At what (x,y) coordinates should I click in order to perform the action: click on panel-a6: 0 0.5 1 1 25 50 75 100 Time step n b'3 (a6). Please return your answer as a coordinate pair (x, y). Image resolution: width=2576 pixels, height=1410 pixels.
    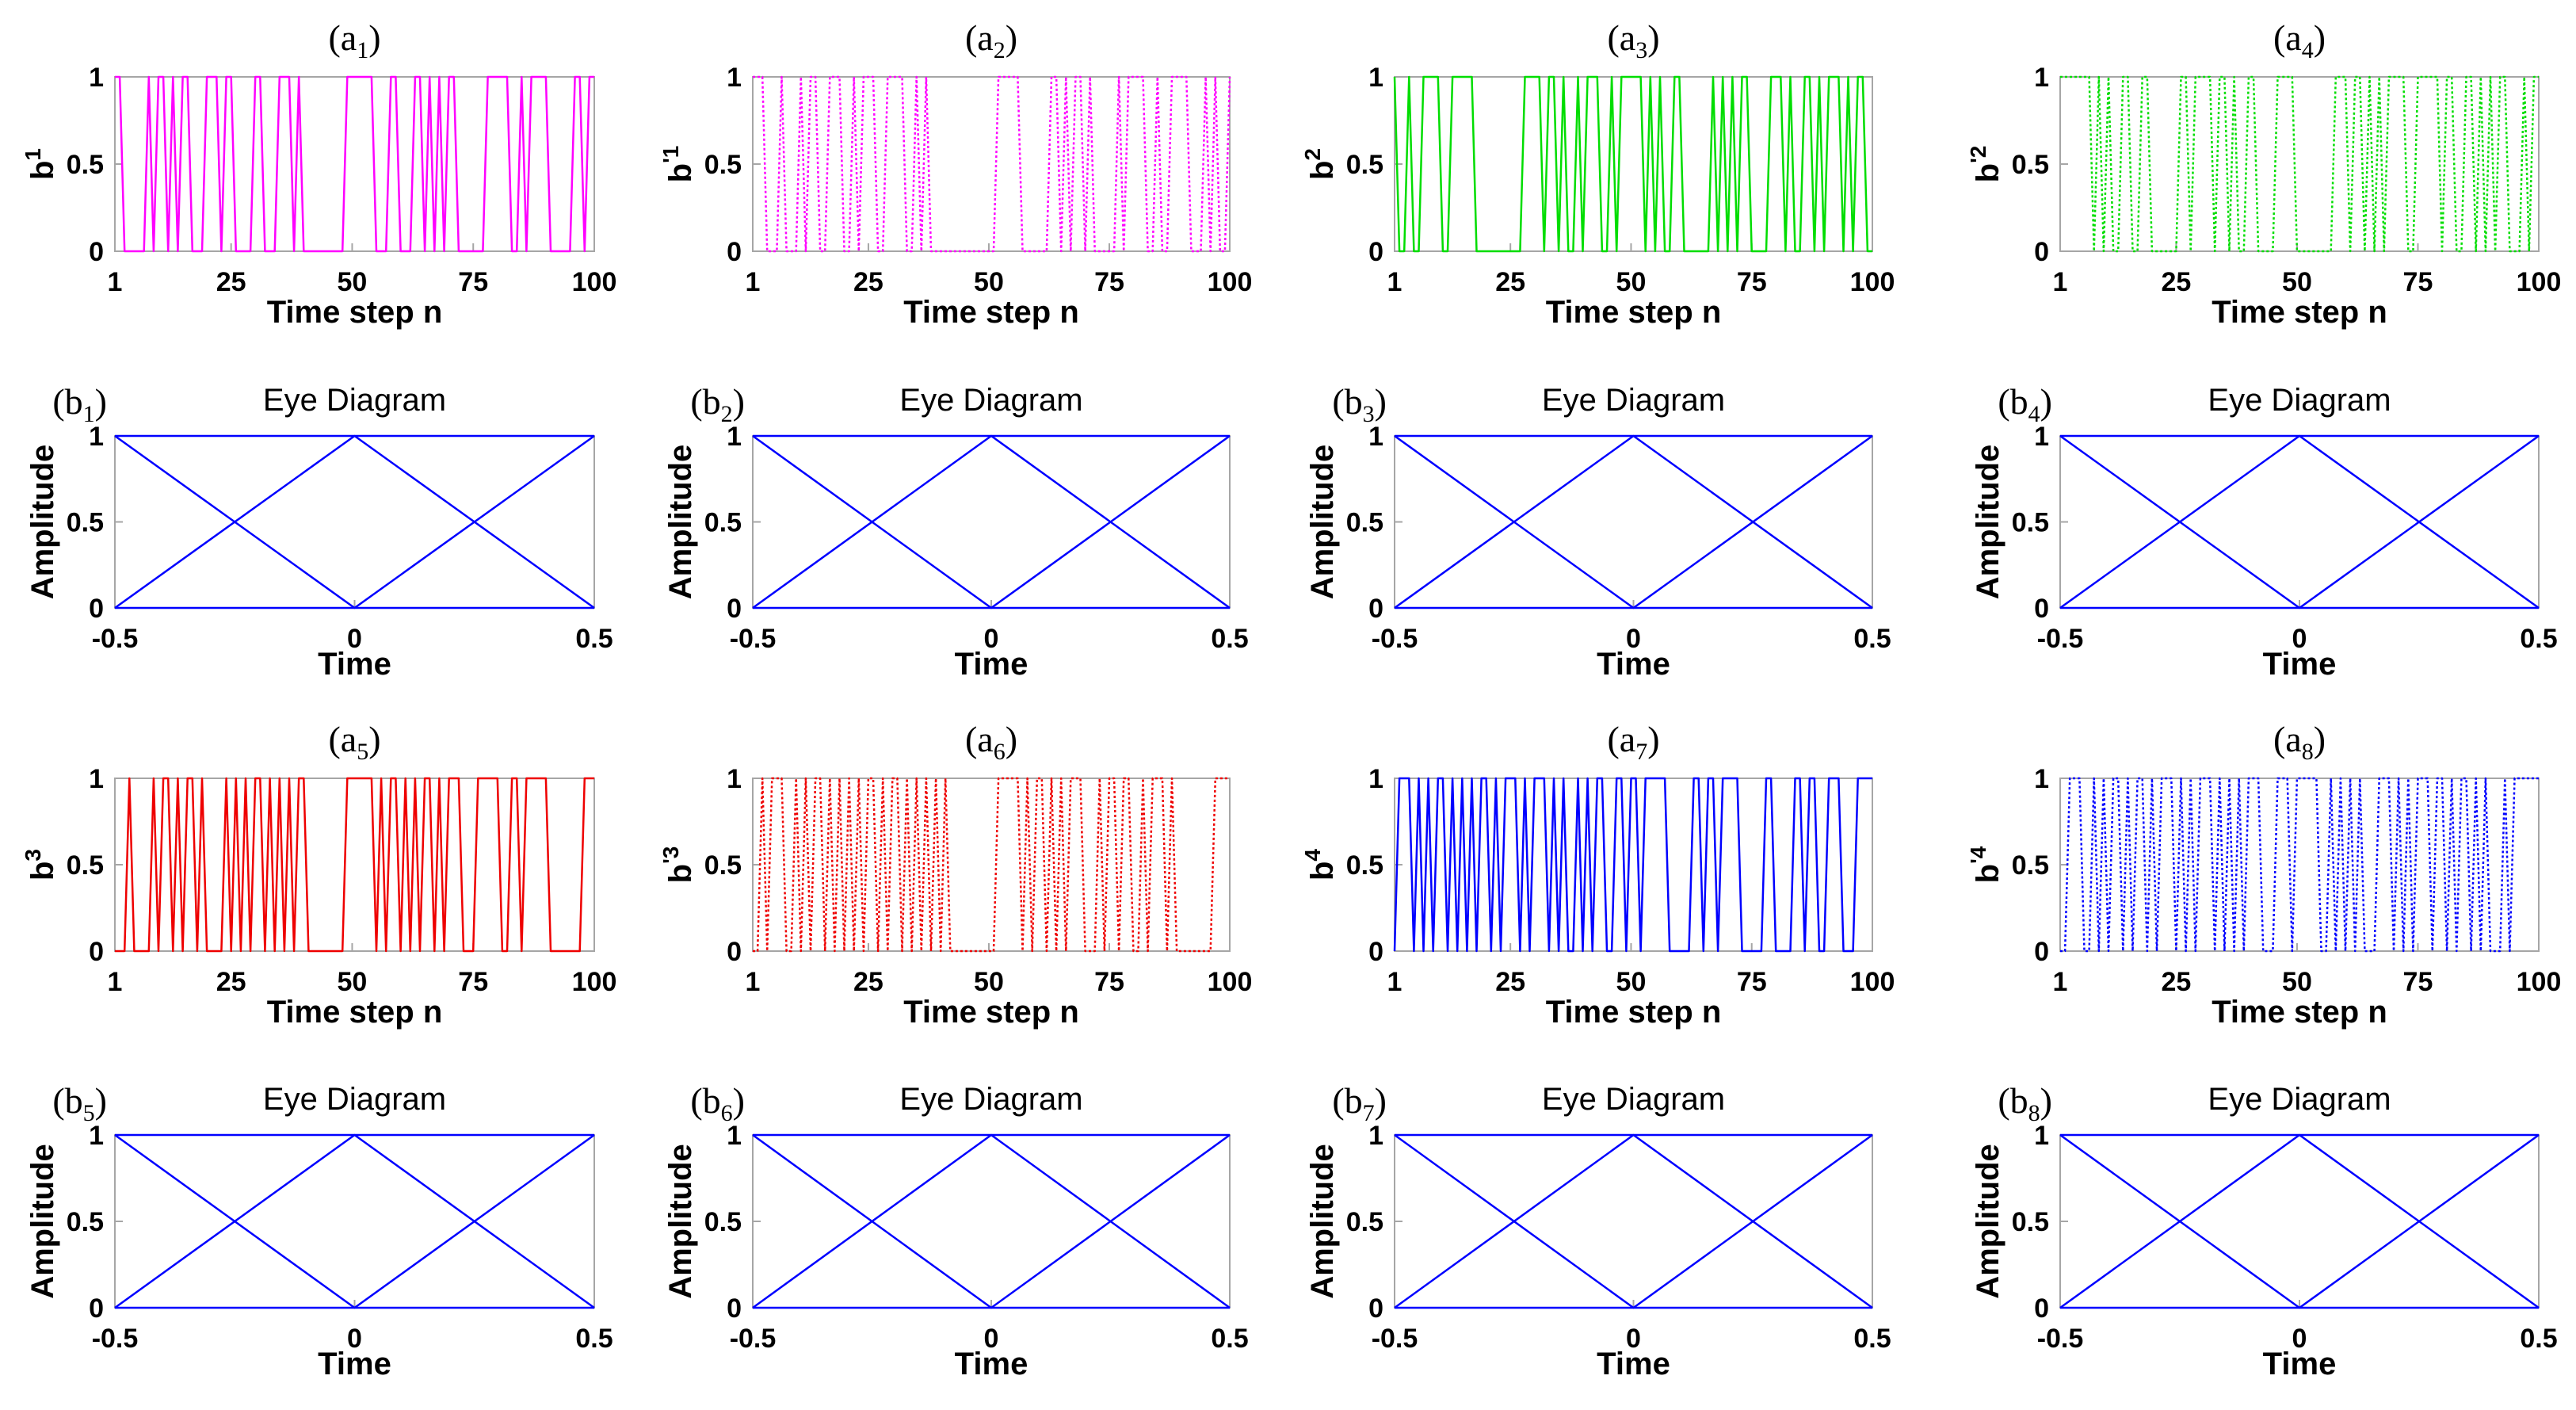
    Looking at the image, I should click on (955, 874).